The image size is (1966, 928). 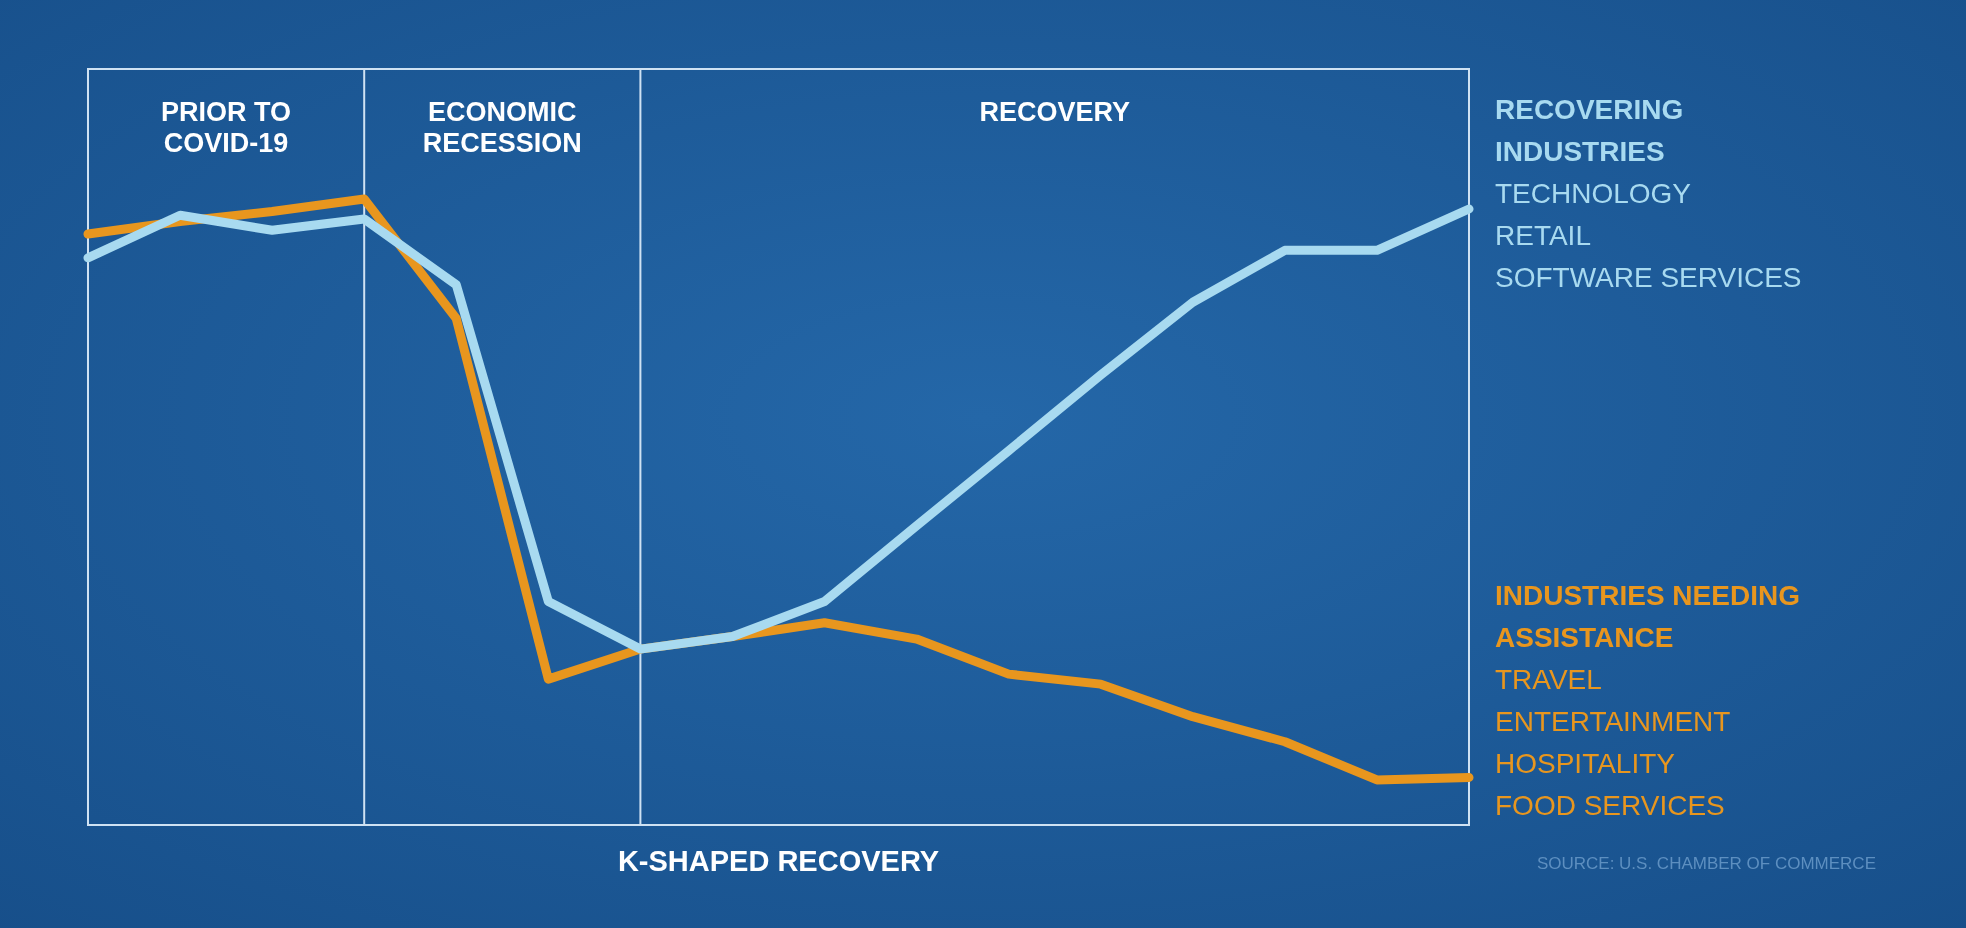 I want to click on series-label: INDUSTRIES NEEDING ASSISTANCE TRAVEL ENTERTAINMENT HOSPITALITY FOOD SERVICES, so click(x=1647, y=700).